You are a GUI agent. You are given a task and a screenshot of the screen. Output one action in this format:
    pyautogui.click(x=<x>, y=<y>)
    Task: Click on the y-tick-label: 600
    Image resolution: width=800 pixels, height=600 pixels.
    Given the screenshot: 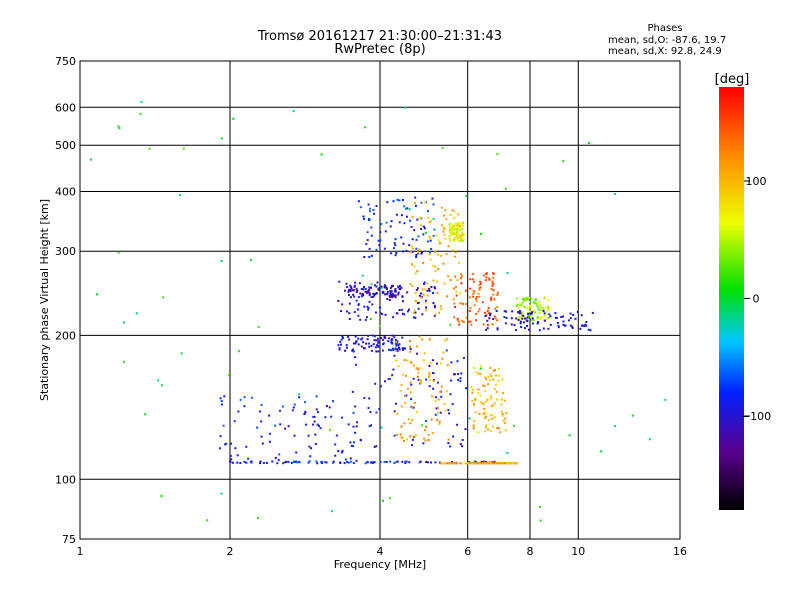 What is the action you would take?
    pyautogui.click(x=65, y=107)
    